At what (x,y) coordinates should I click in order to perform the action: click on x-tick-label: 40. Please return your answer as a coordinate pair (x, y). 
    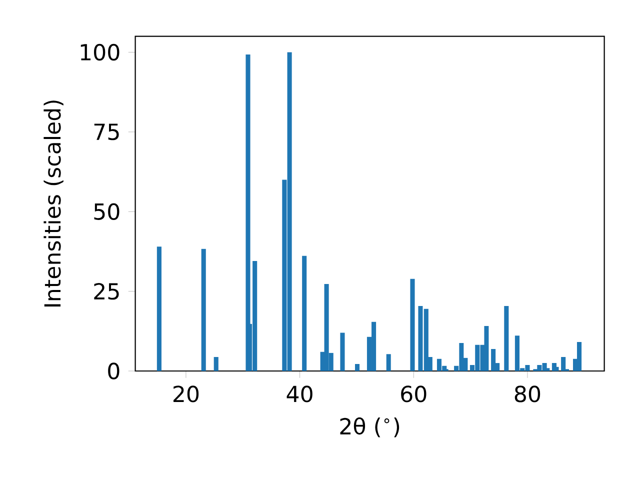
    Looking at the image, I should click on (299, 394).